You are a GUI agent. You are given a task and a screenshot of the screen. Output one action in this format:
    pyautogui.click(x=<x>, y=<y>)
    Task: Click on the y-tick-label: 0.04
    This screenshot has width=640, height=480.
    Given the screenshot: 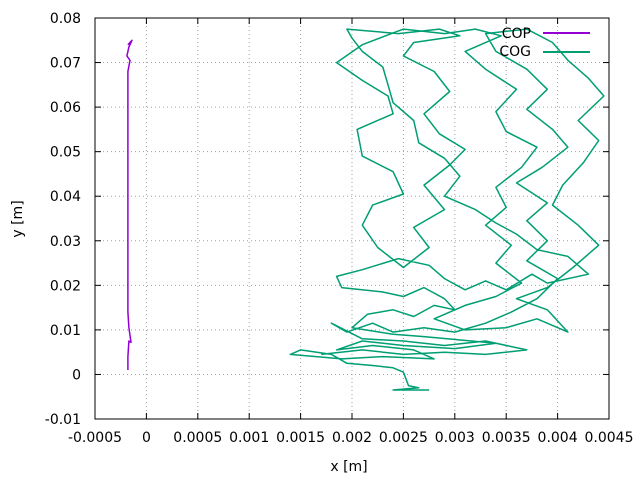 What is the action you would take?
    pyautogui.click(x=65, y=197)
    